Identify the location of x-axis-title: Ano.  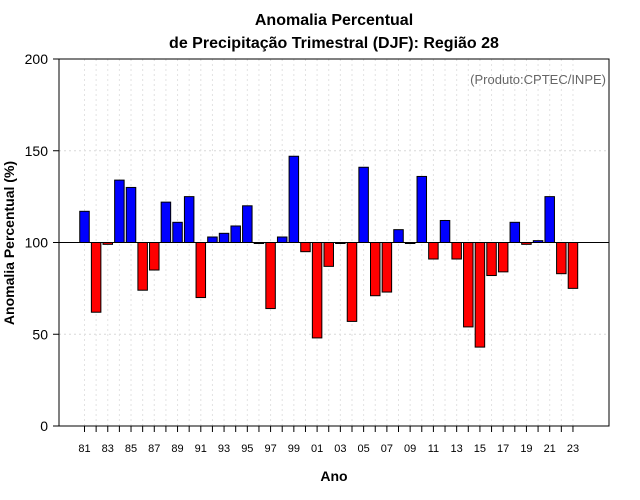
(333, 476).